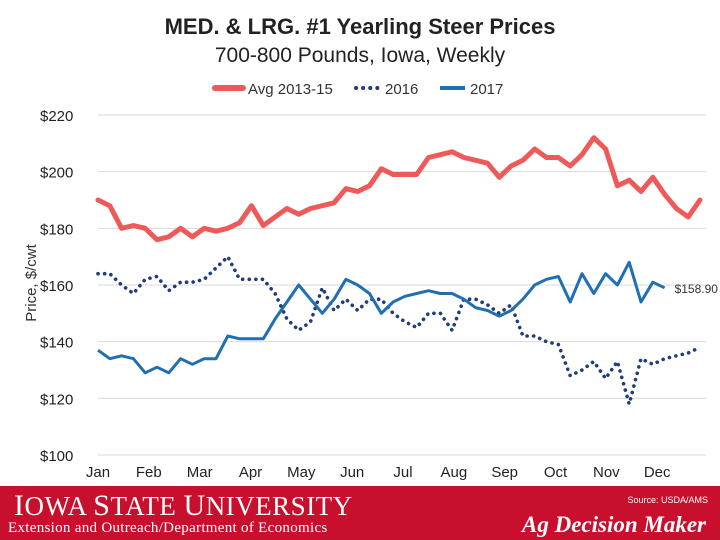 The height and width of the screenshot is (540, 720). What do you see at coordinates (200, 472) in the screenshot?
I see `x-tick-label: Mar` at bounding box center [200, 472].